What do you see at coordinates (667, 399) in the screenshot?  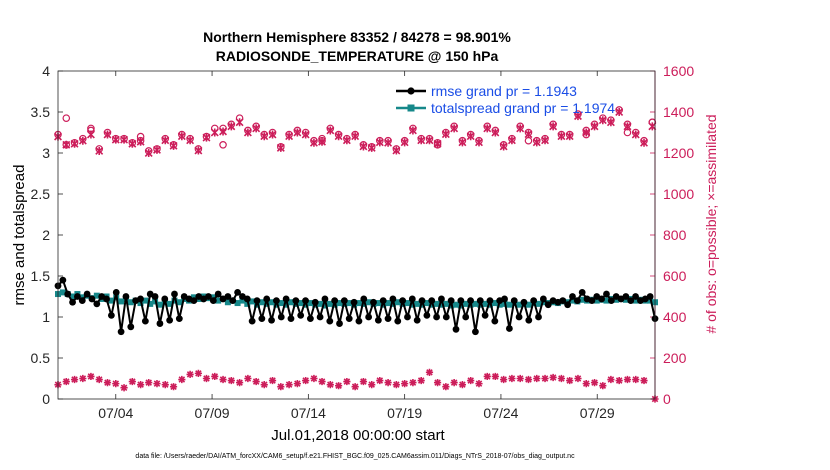 I see `y2-tick-label: 0` at bounding box center [667, 399].